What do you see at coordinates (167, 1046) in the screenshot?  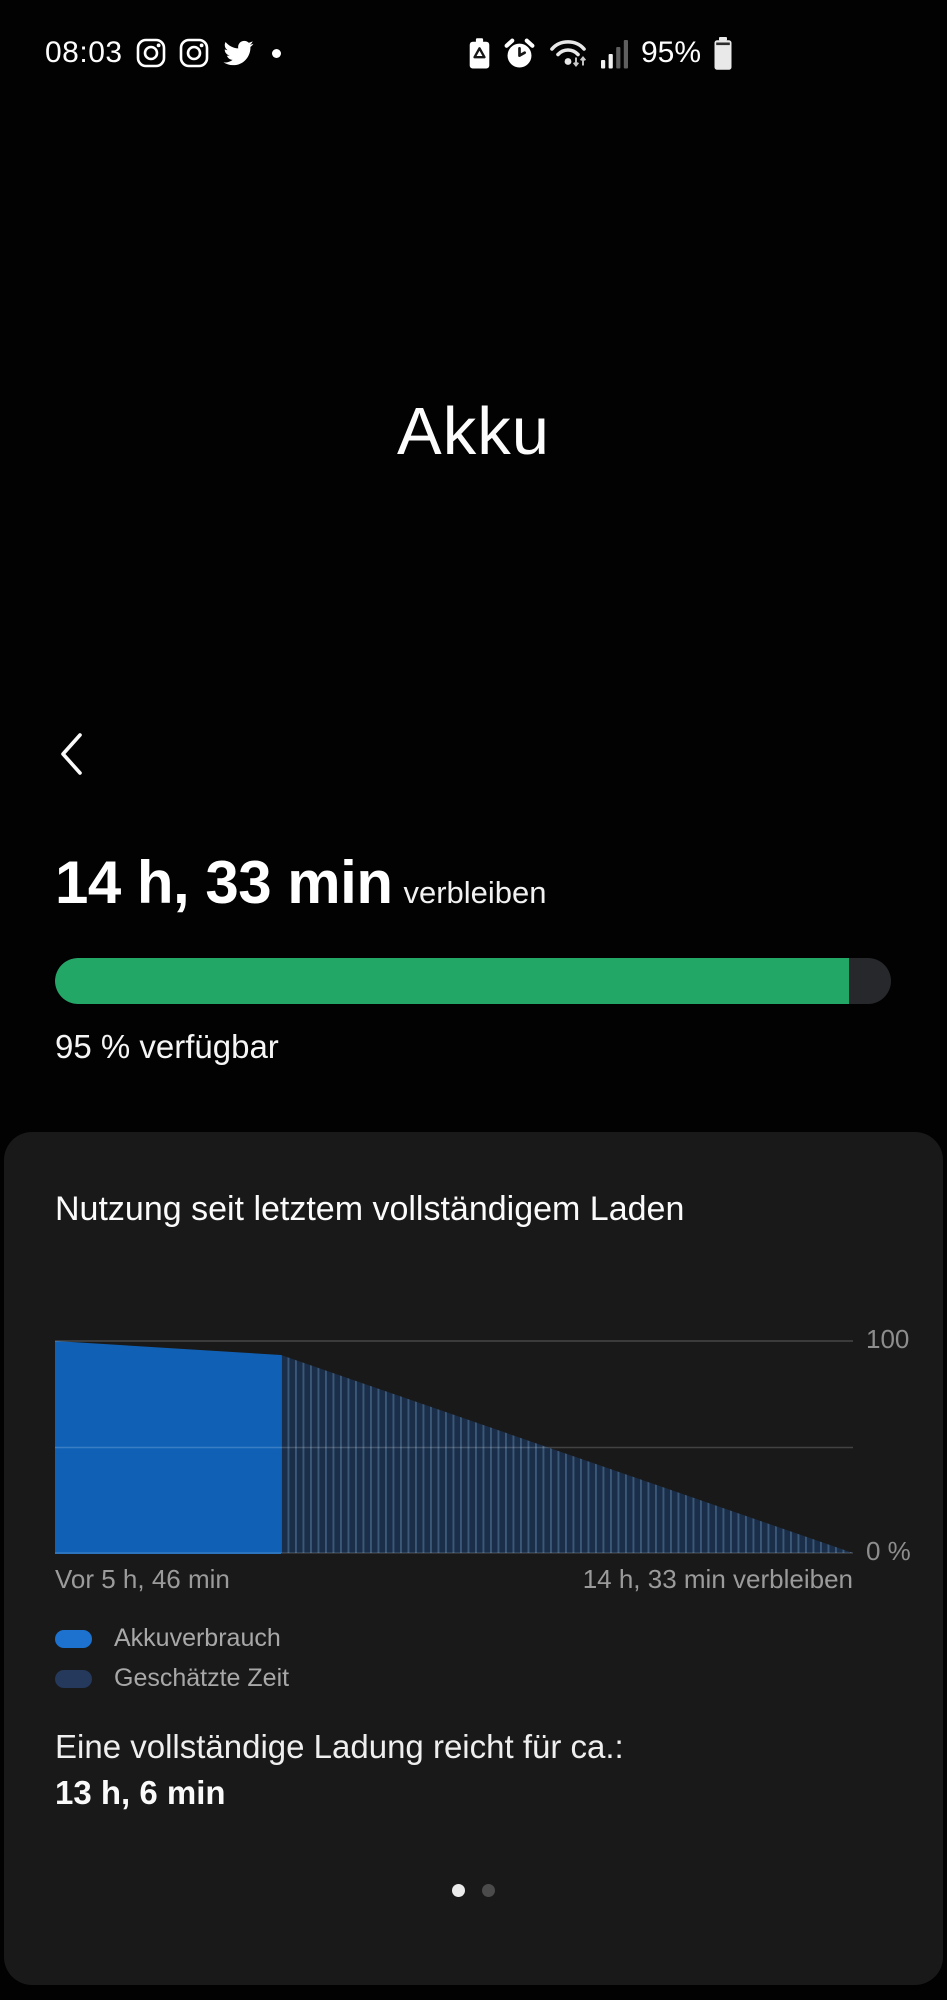 I see `battery-available-label: 95 % verfügbar` at bounding box center [167, 1046].